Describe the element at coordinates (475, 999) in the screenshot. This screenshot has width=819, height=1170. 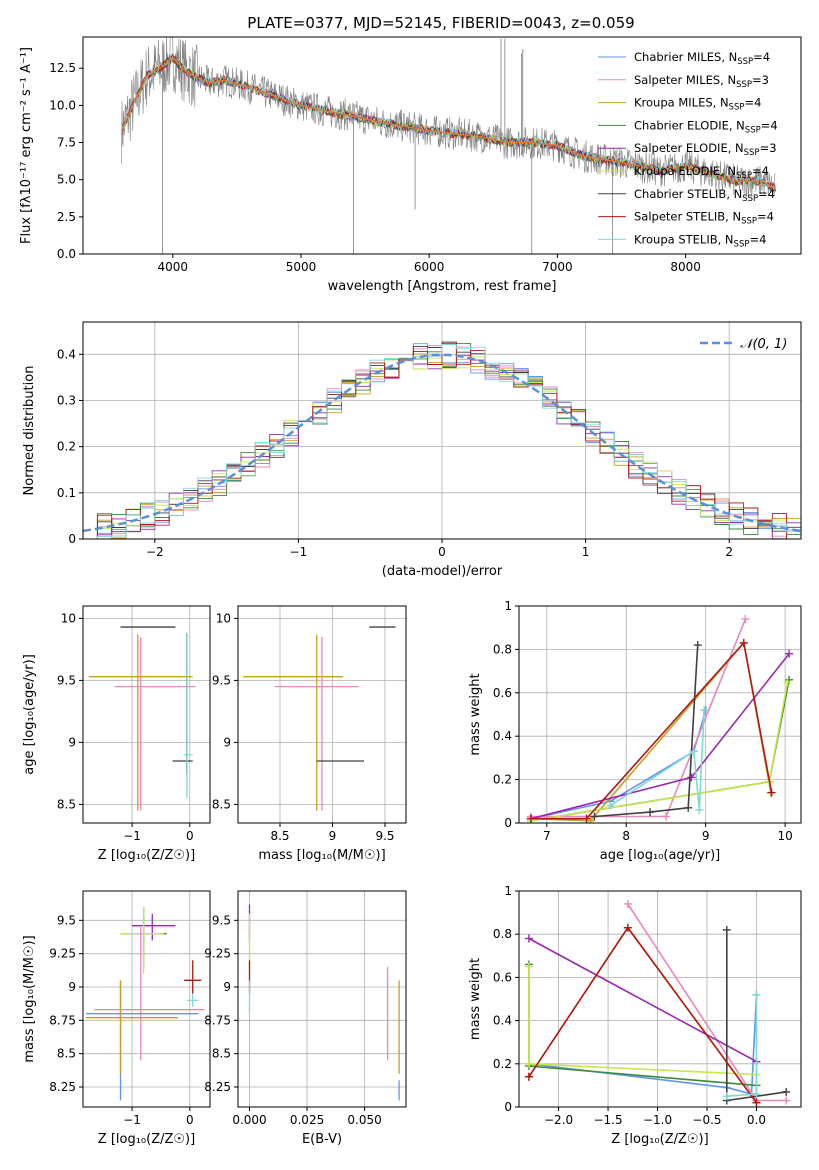
I see `y-axis-label: mass weight` at that location.